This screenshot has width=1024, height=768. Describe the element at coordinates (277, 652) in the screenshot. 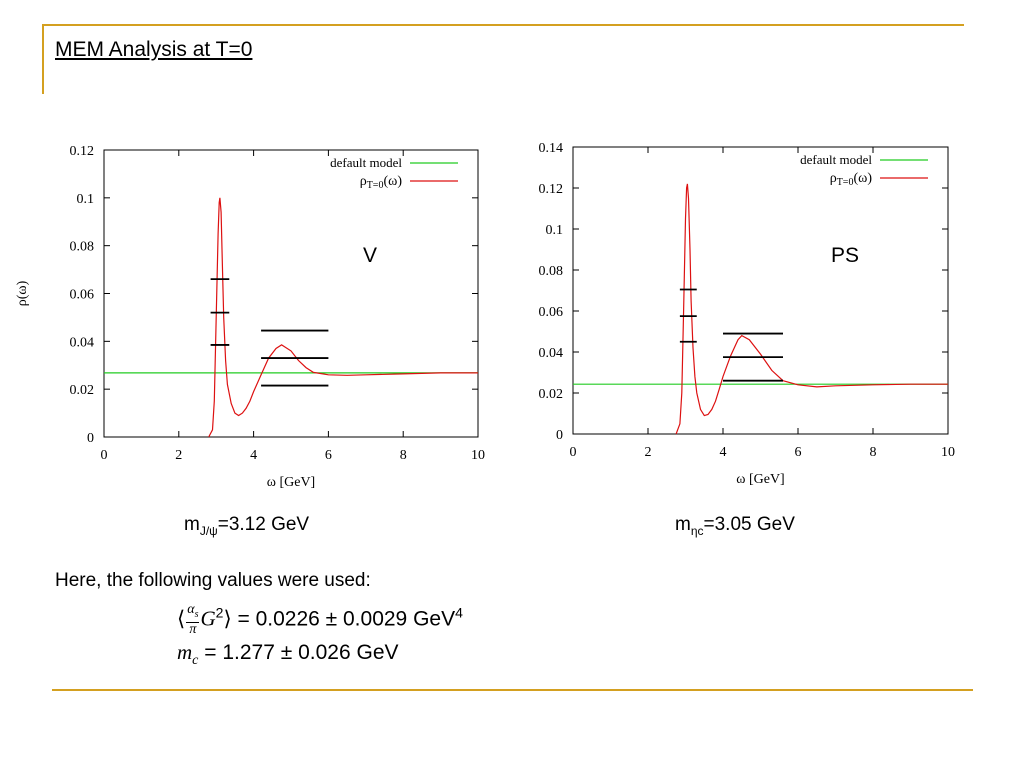

I see `mc-value: = 1.277 ± 0.026` at that location.